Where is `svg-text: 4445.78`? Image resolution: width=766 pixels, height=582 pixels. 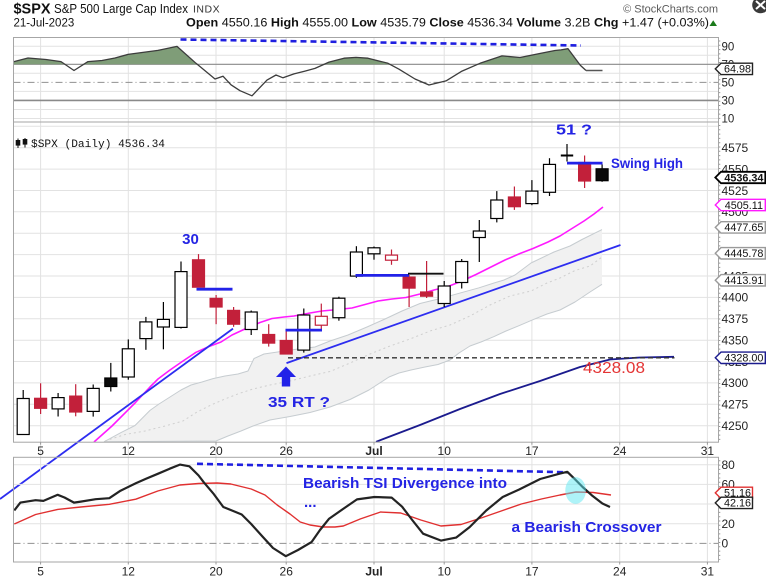 svg-text: 4445.78 is located at coordinates (743, 254).